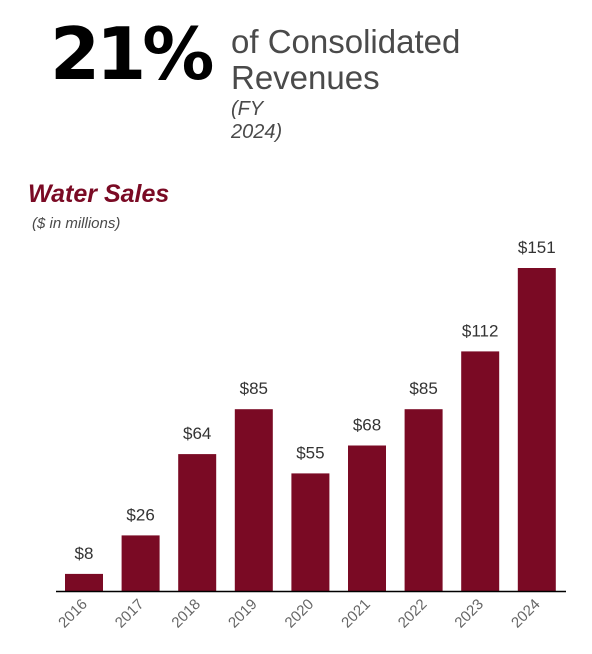 The height and width of the screenshot is (654, 592). What do you see at coordinates (526, 614) in the screenshot?
I see `x-tick-2024: 2024` at bounding box center [526, 614].